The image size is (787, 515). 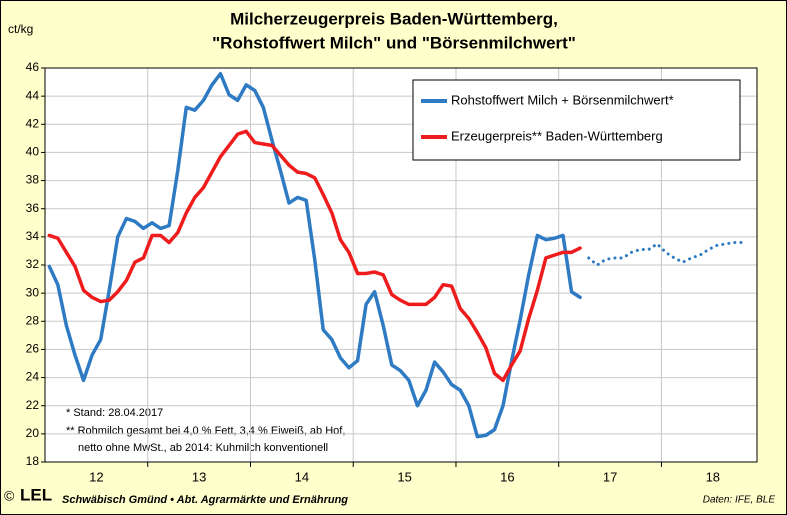 What do you see at coordinates (33, 349) in the screenshot?
I see `y-tick-label: 26` at bounding box center [33, 349].